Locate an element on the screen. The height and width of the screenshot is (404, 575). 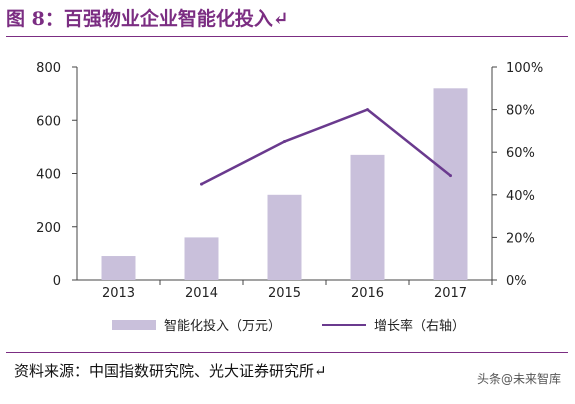
growth-rate-line is located at coordinates (326, 147).